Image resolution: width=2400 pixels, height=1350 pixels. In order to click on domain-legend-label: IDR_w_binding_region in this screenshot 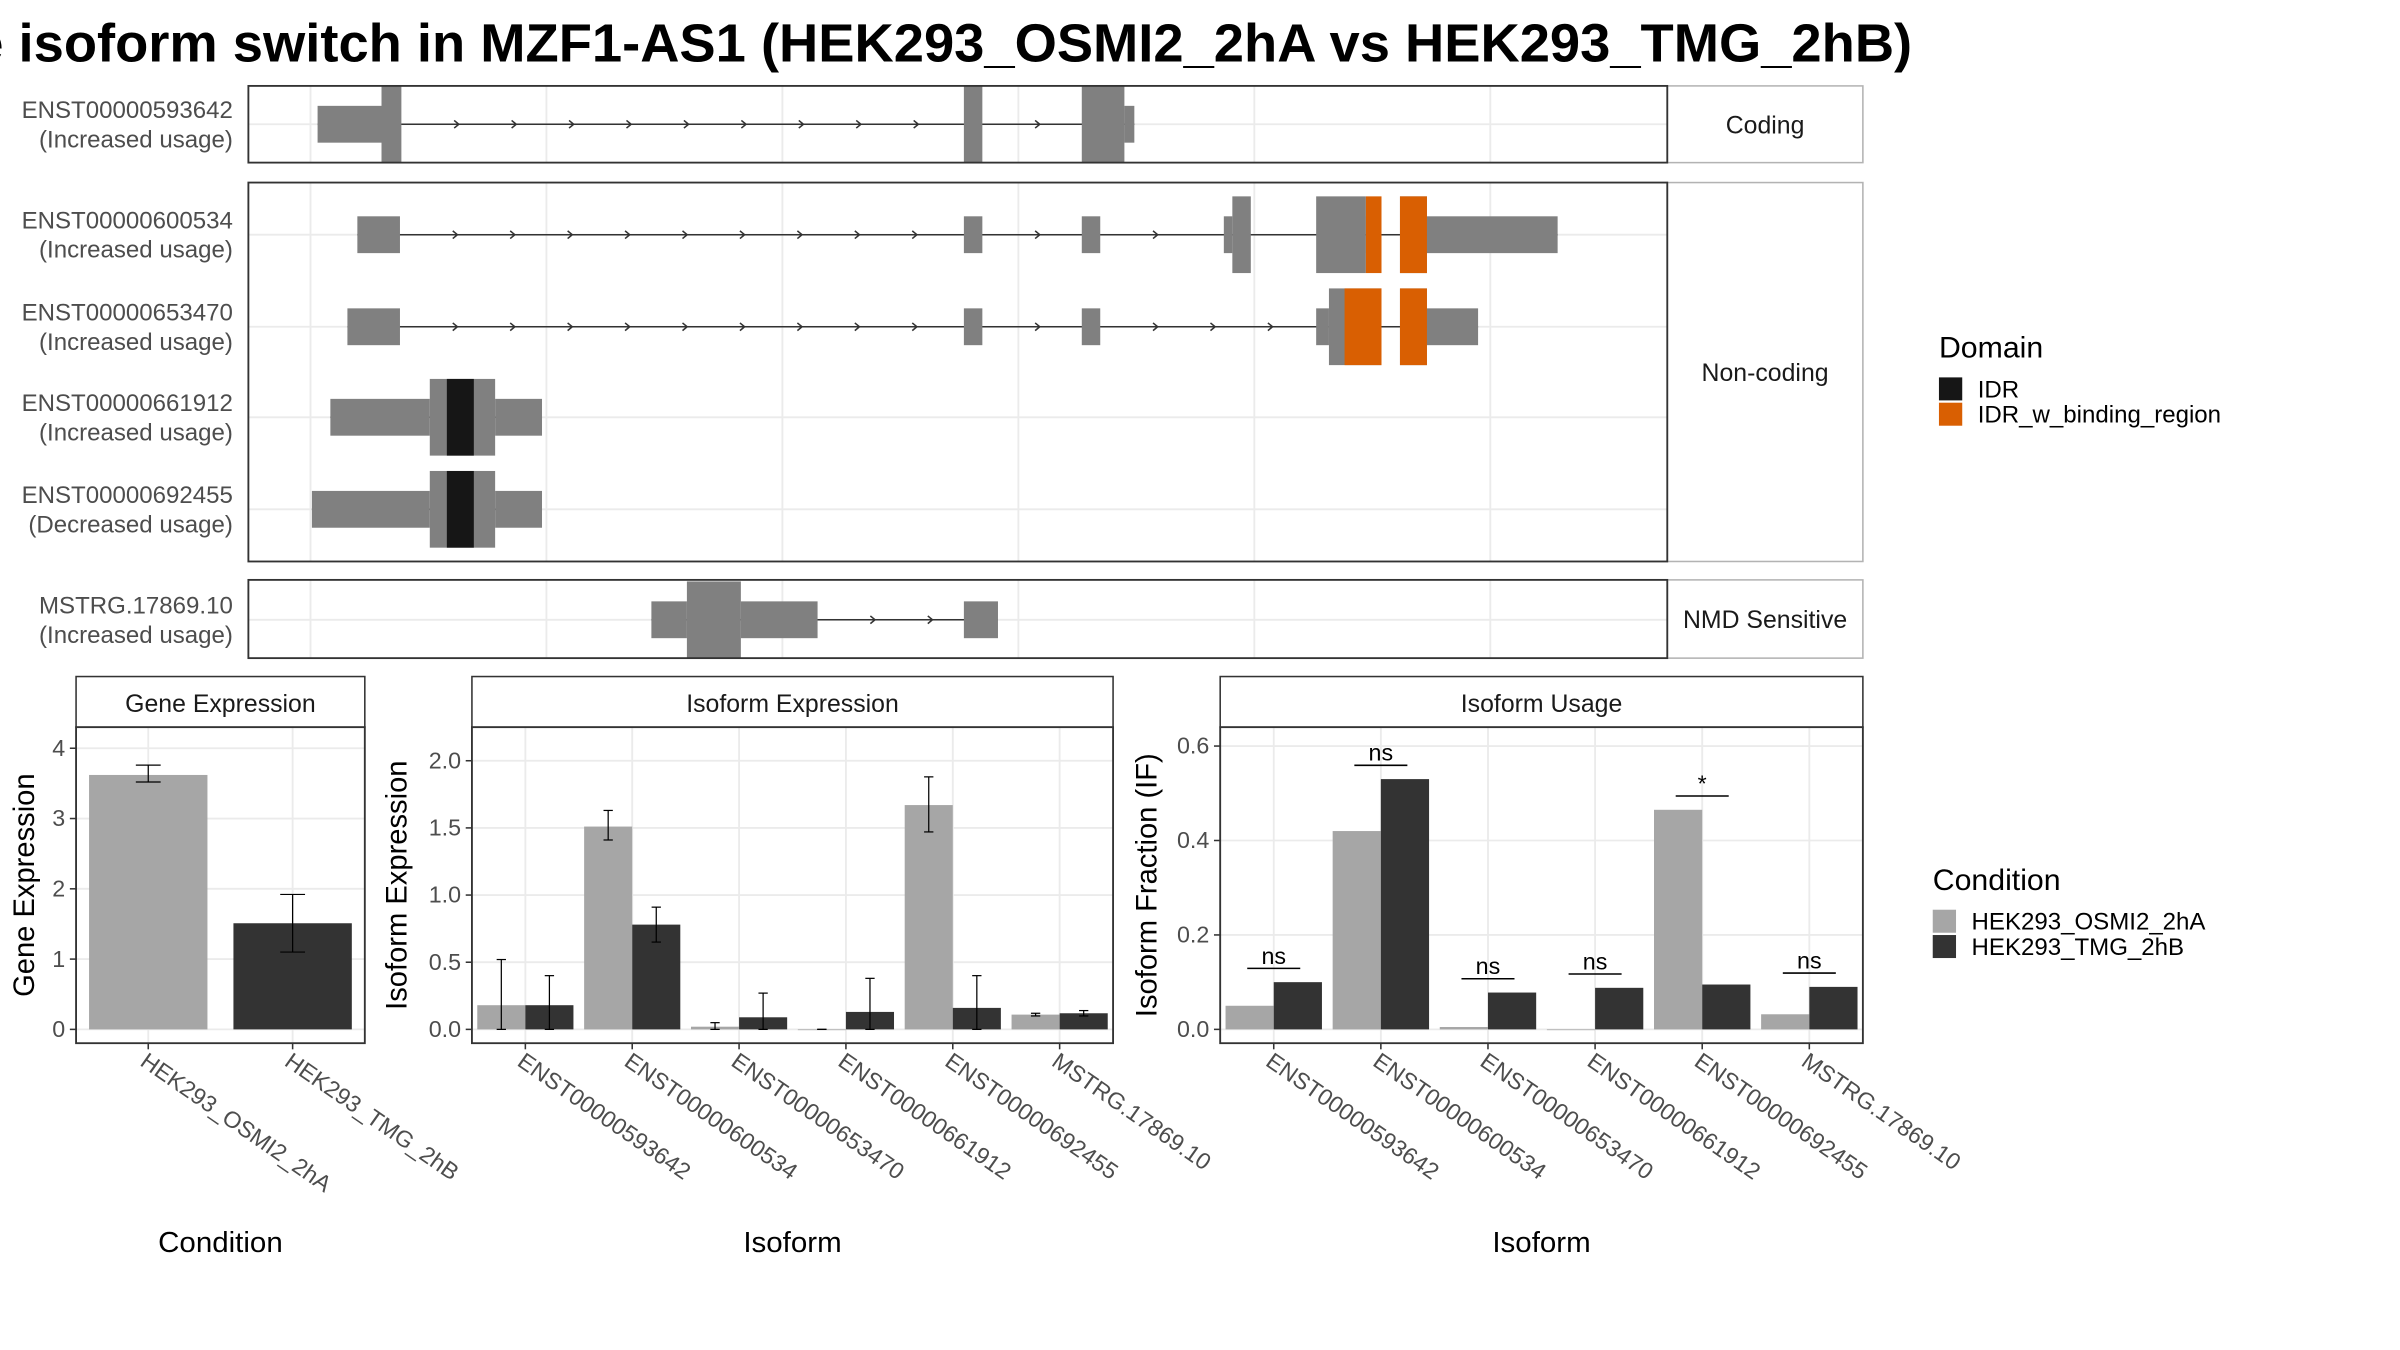, I will do `click(2099, 415)`.